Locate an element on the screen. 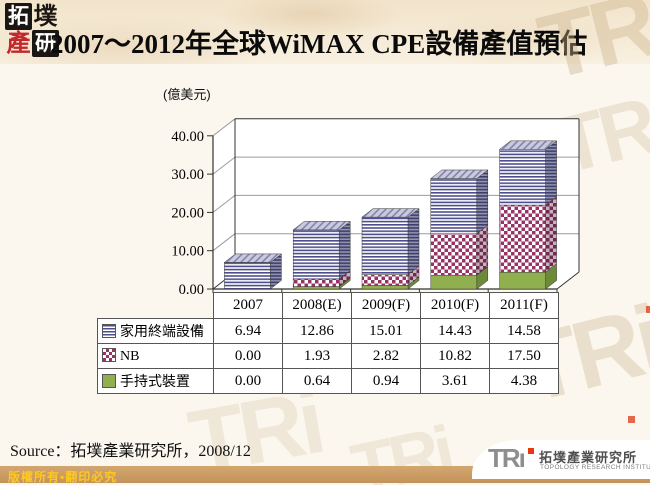 Image resolution: width=650 pixels, height=485 pixels. y-tick-label: 30.00 is located at coordinates (187, 175).